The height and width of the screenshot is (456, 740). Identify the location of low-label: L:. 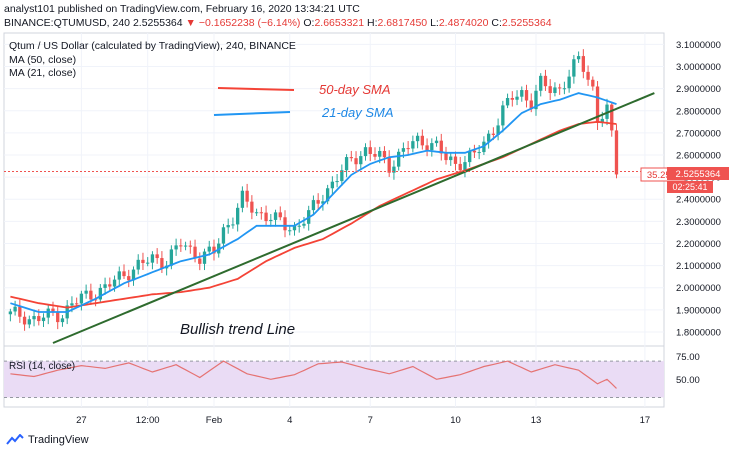
(434, 23).